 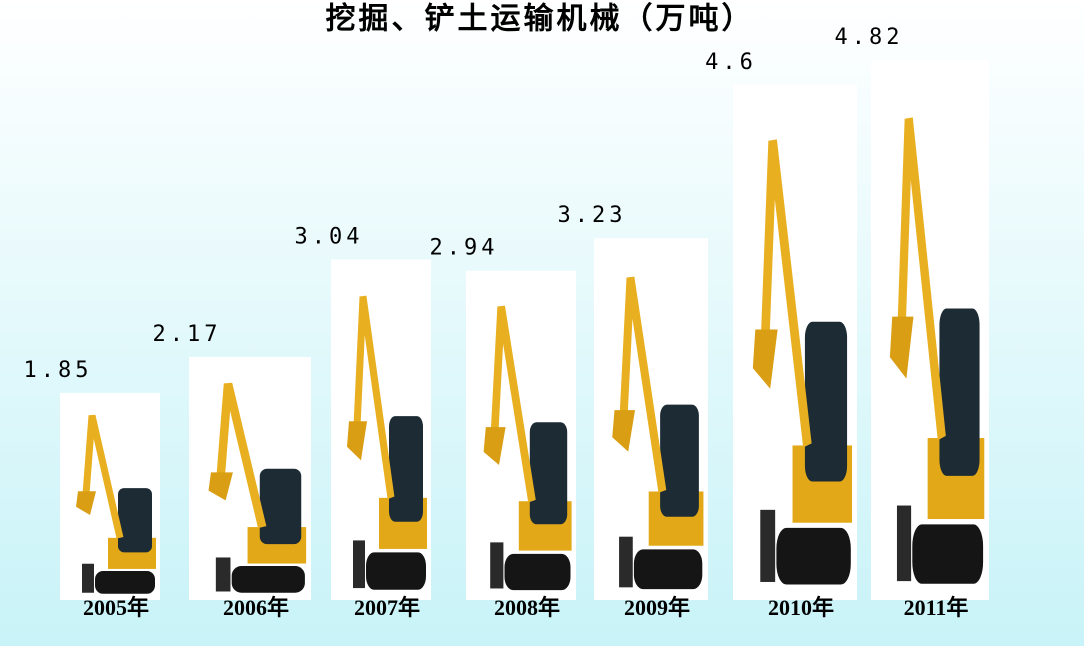 What do you see at coordinates (527, 607) in the screenshot?
I see `x-tick-label: 2008年` at bounding box center [527, 607].